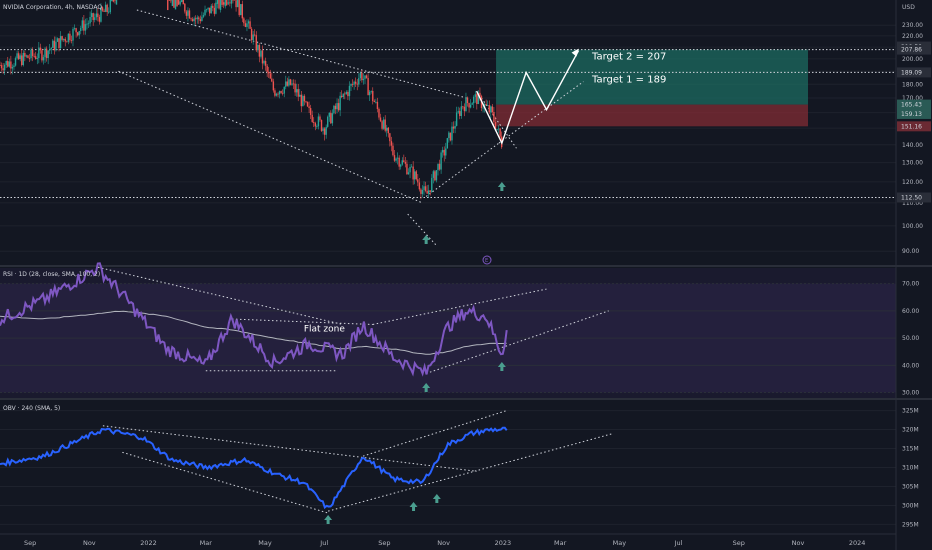 Image resolution: width=932 pixels, height=550 pixels. What do you see at coordinates (436, 498) in the screenshot?
I see `up-arrow-icon` at bounding box center [436, 498].